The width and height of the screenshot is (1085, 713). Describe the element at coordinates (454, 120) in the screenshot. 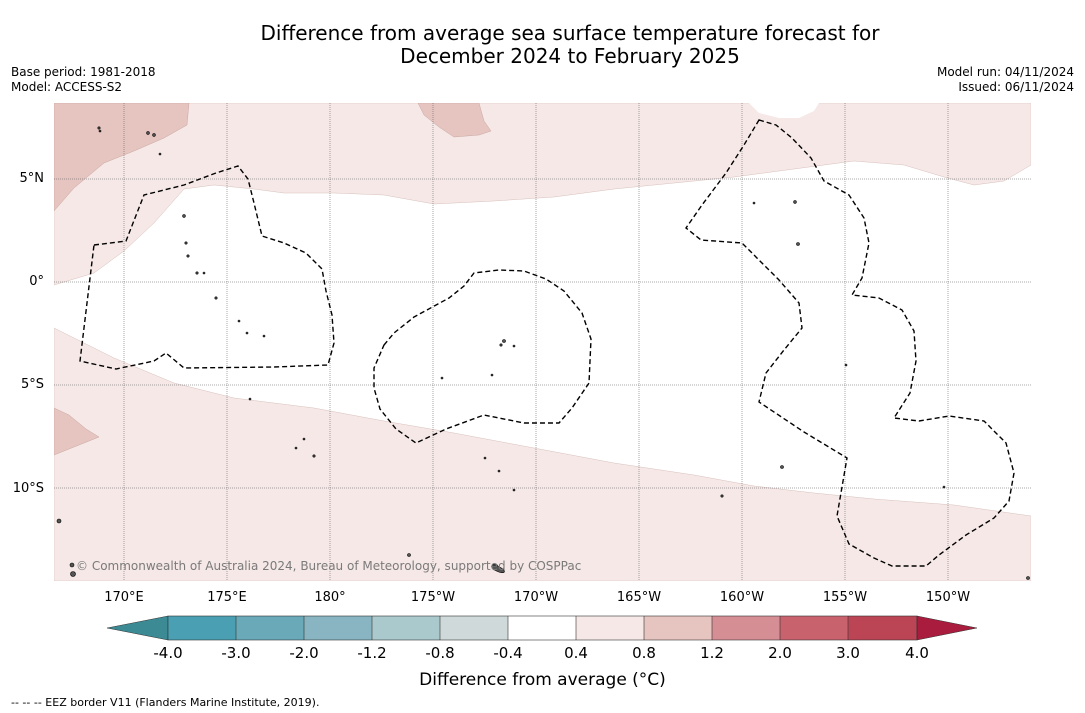

I see `anomaly-region-north-small` at that location.